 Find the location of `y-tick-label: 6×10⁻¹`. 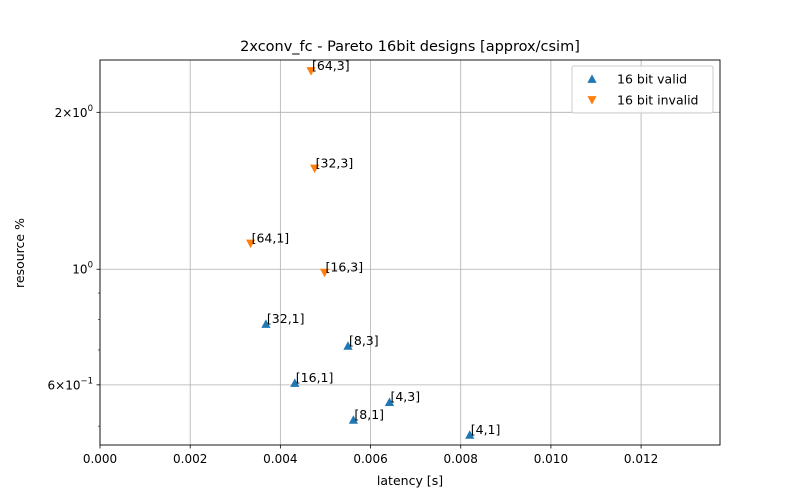

y-tick-label: 6×10⁻¹ is located at coordinates (71, 384).